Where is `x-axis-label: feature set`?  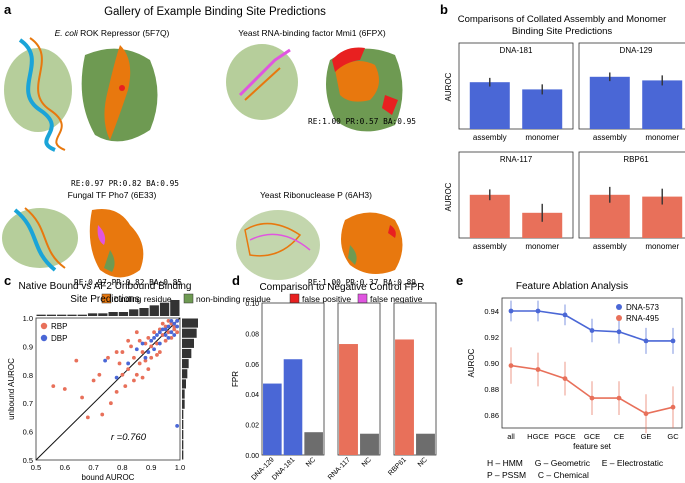 x-axis-label: feature set is located at coordinates (592, 446).